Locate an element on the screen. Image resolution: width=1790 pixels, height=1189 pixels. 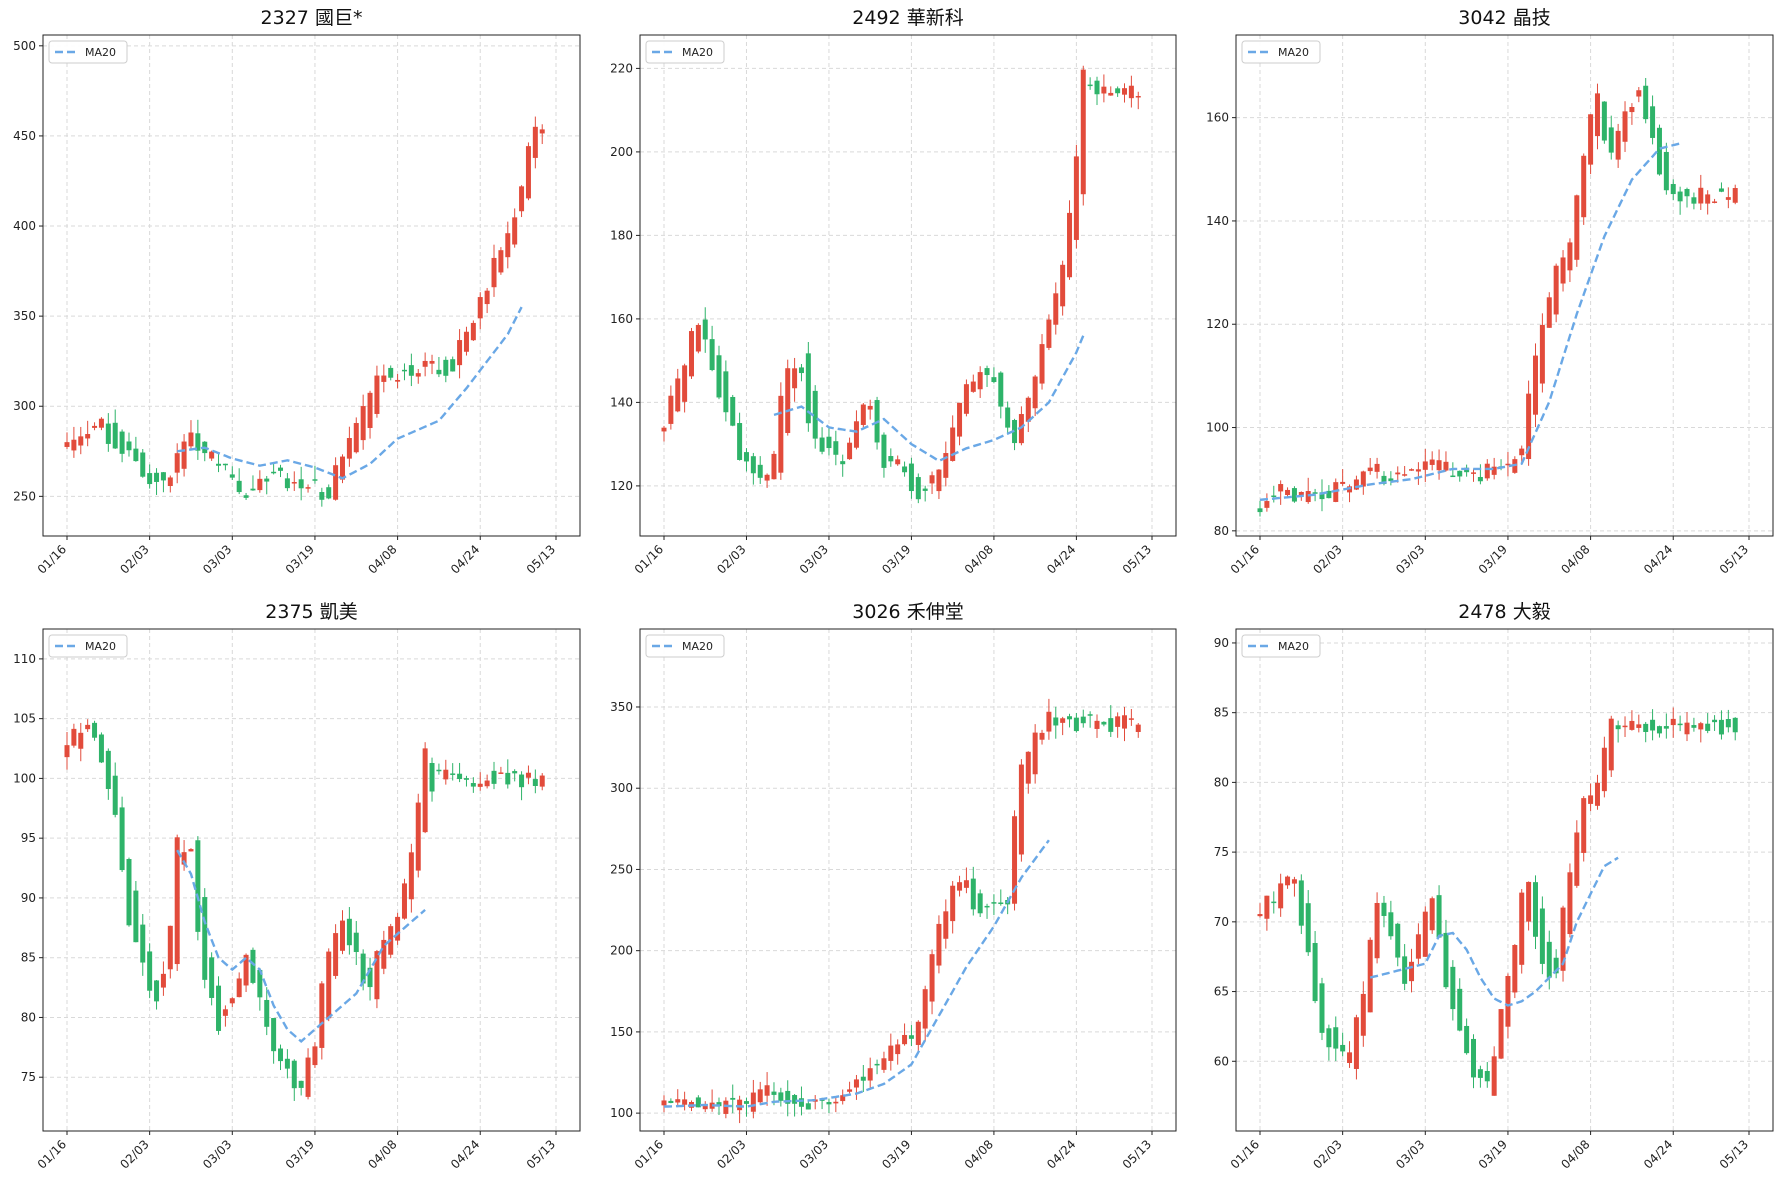
y-tick-label: 300 is located at coordinates (621, 788).